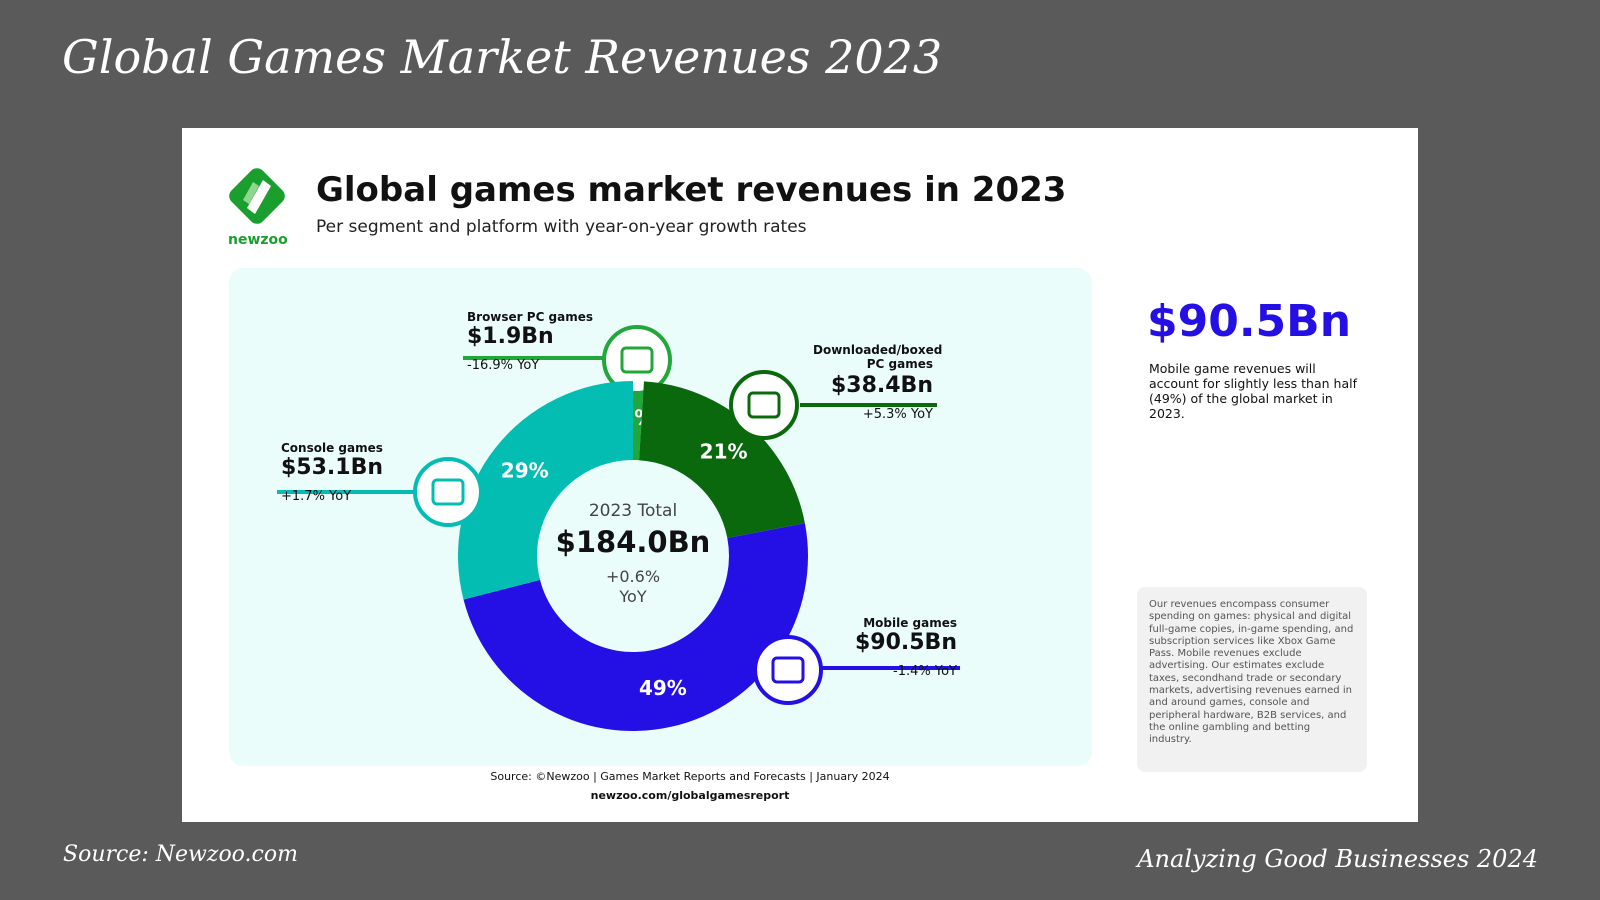 The image size is (1600, 900). Describe the element at coordinates (180, 854) in the screenshot. I see `footer-source: Source: Newzoo.com` at that location.